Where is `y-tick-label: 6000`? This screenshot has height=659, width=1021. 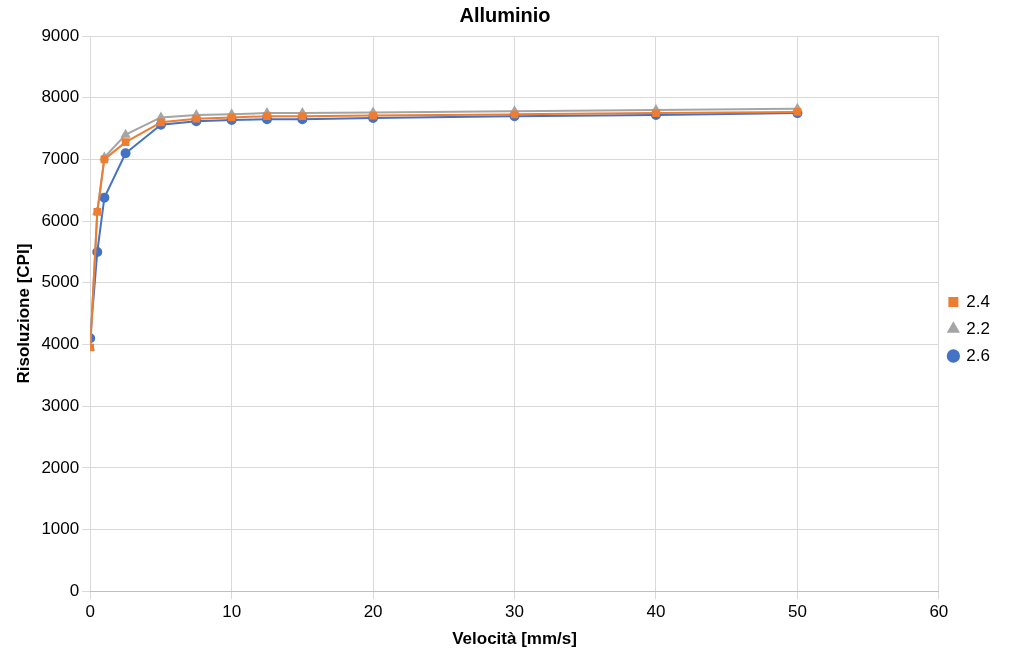
y-tick-label: 6000 is located at coordinates (60, 220).